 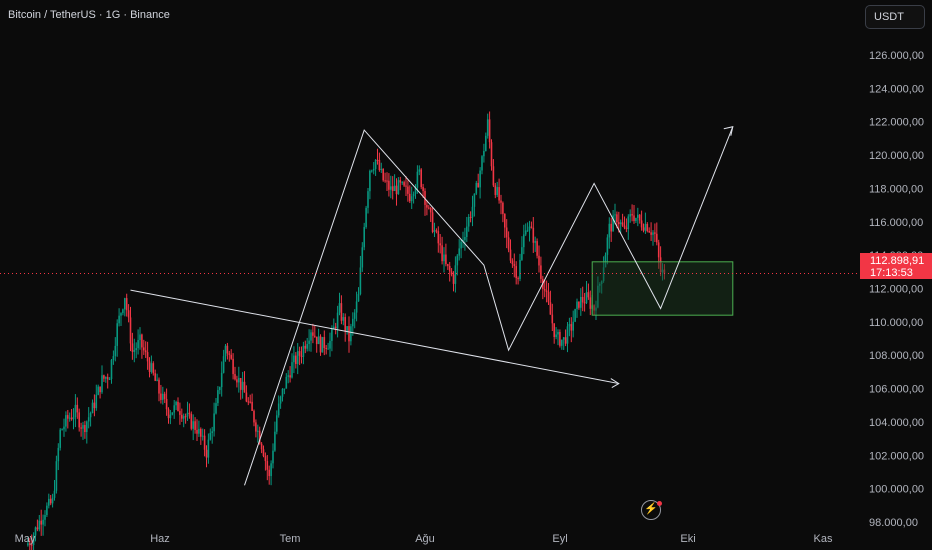 I want to click on y-tick-label: 104.000,00, so click(x=896, y=423).